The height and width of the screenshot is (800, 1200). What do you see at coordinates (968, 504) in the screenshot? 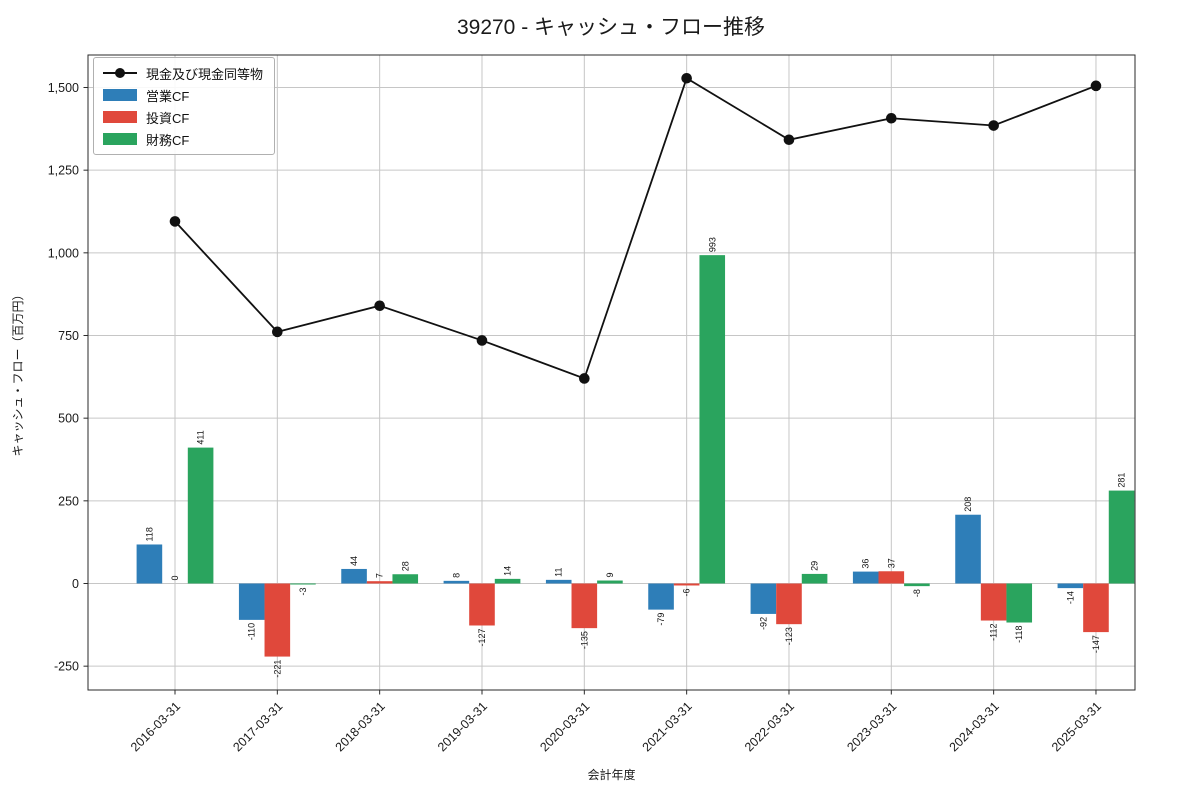
I see `svg-text: 208` at bounding box center [968, 504].